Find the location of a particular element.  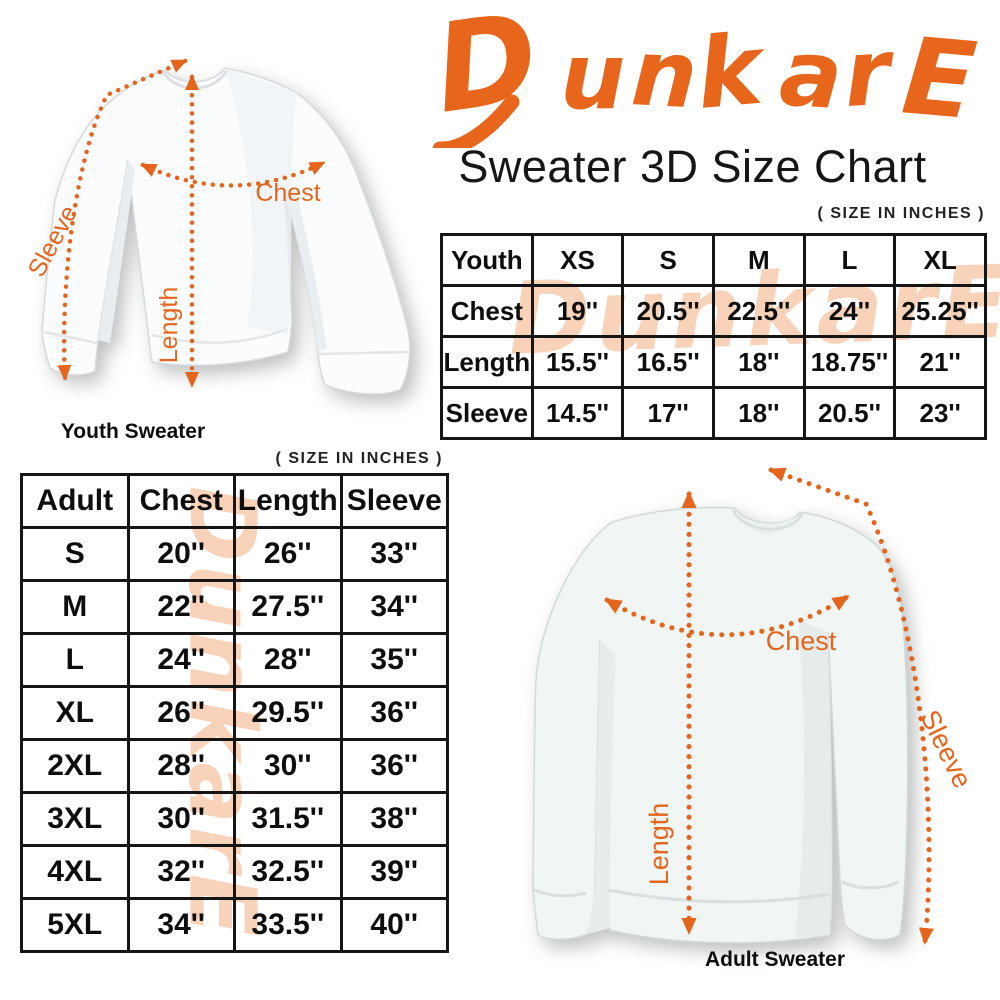

table-row: M 22'' 27.5'' 34'' is located at coordinates (234, 607).